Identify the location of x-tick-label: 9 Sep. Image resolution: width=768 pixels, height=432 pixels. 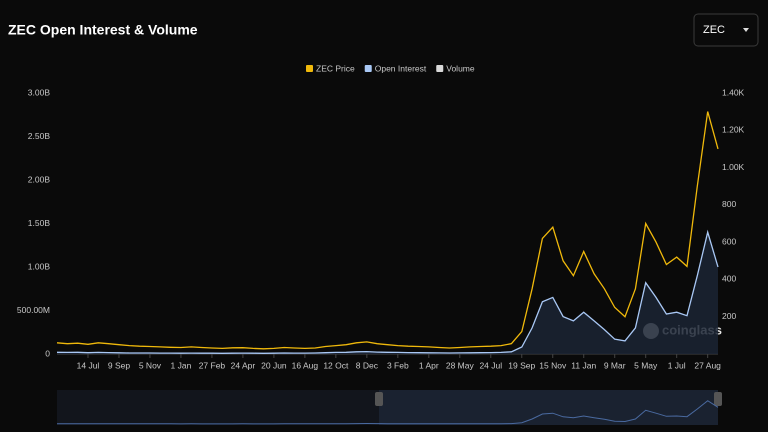
(119, 365).